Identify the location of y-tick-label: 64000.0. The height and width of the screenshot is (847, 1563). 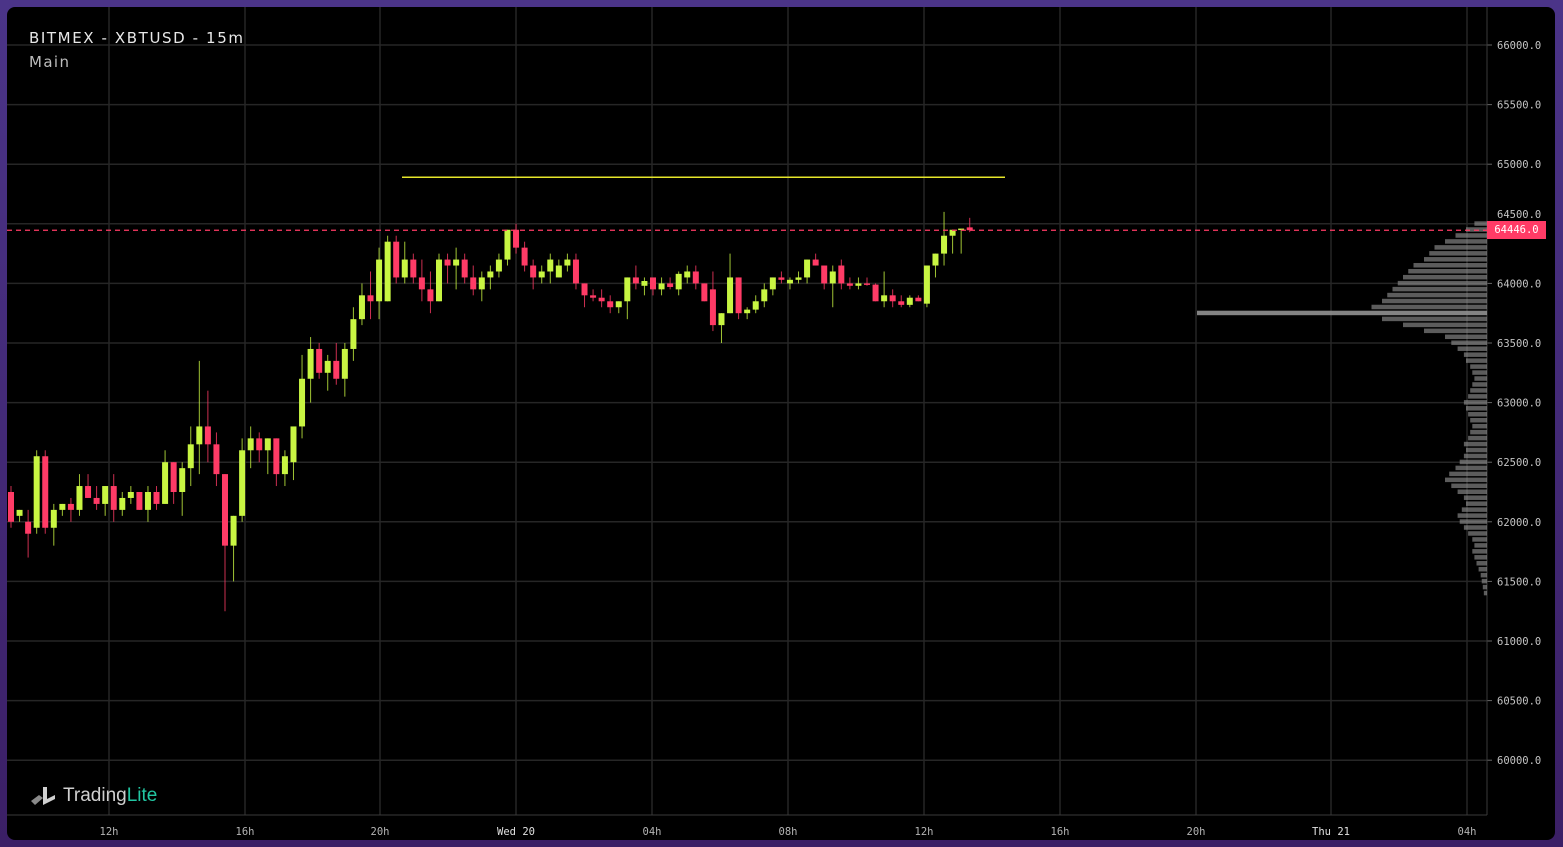
(1519, 284).